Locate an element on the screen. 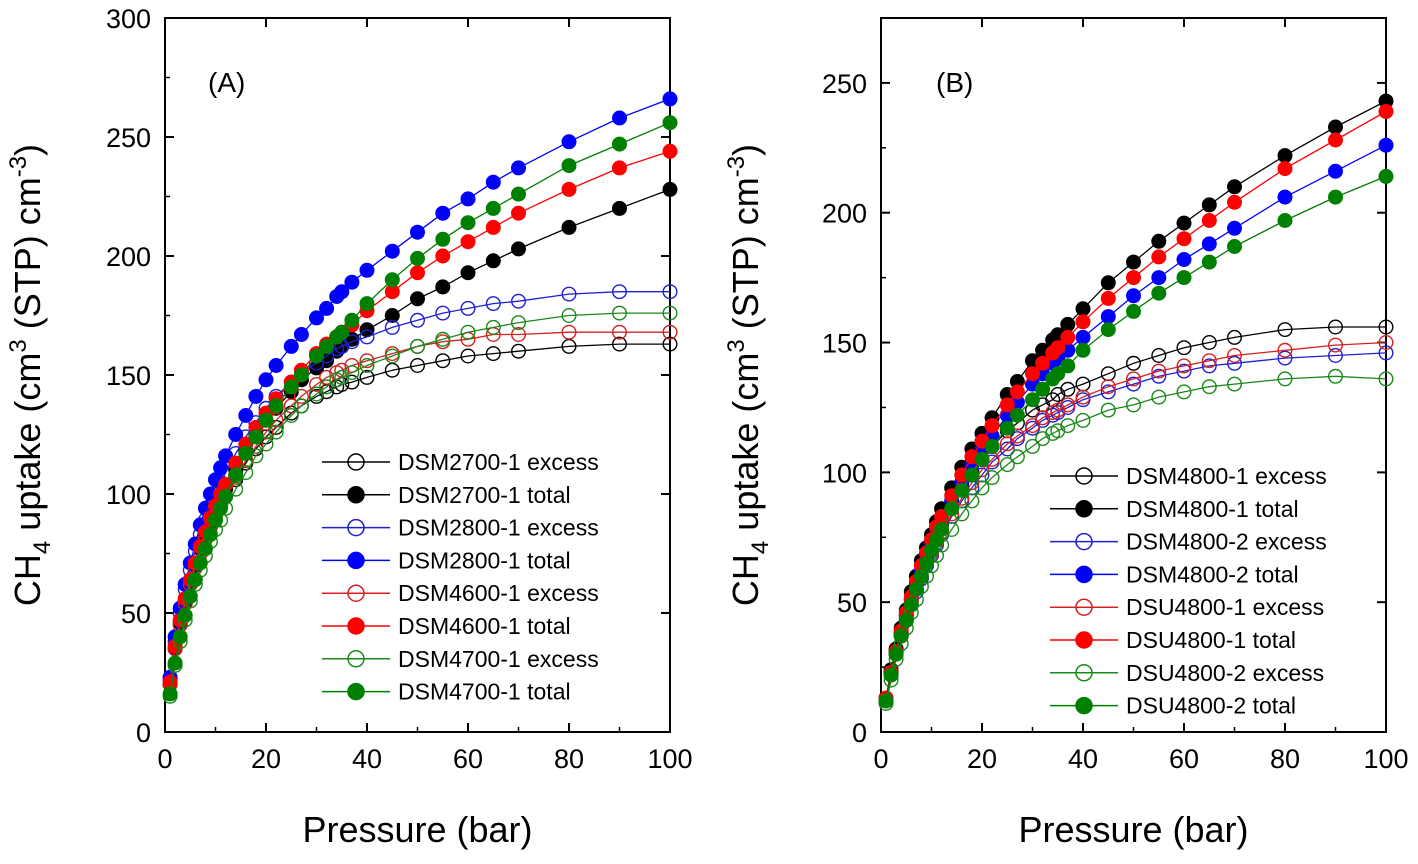 Image resolution: width=1418 pixels, height=864 pixels. y-tick-label: 100 is located at coordinates (128, 495).